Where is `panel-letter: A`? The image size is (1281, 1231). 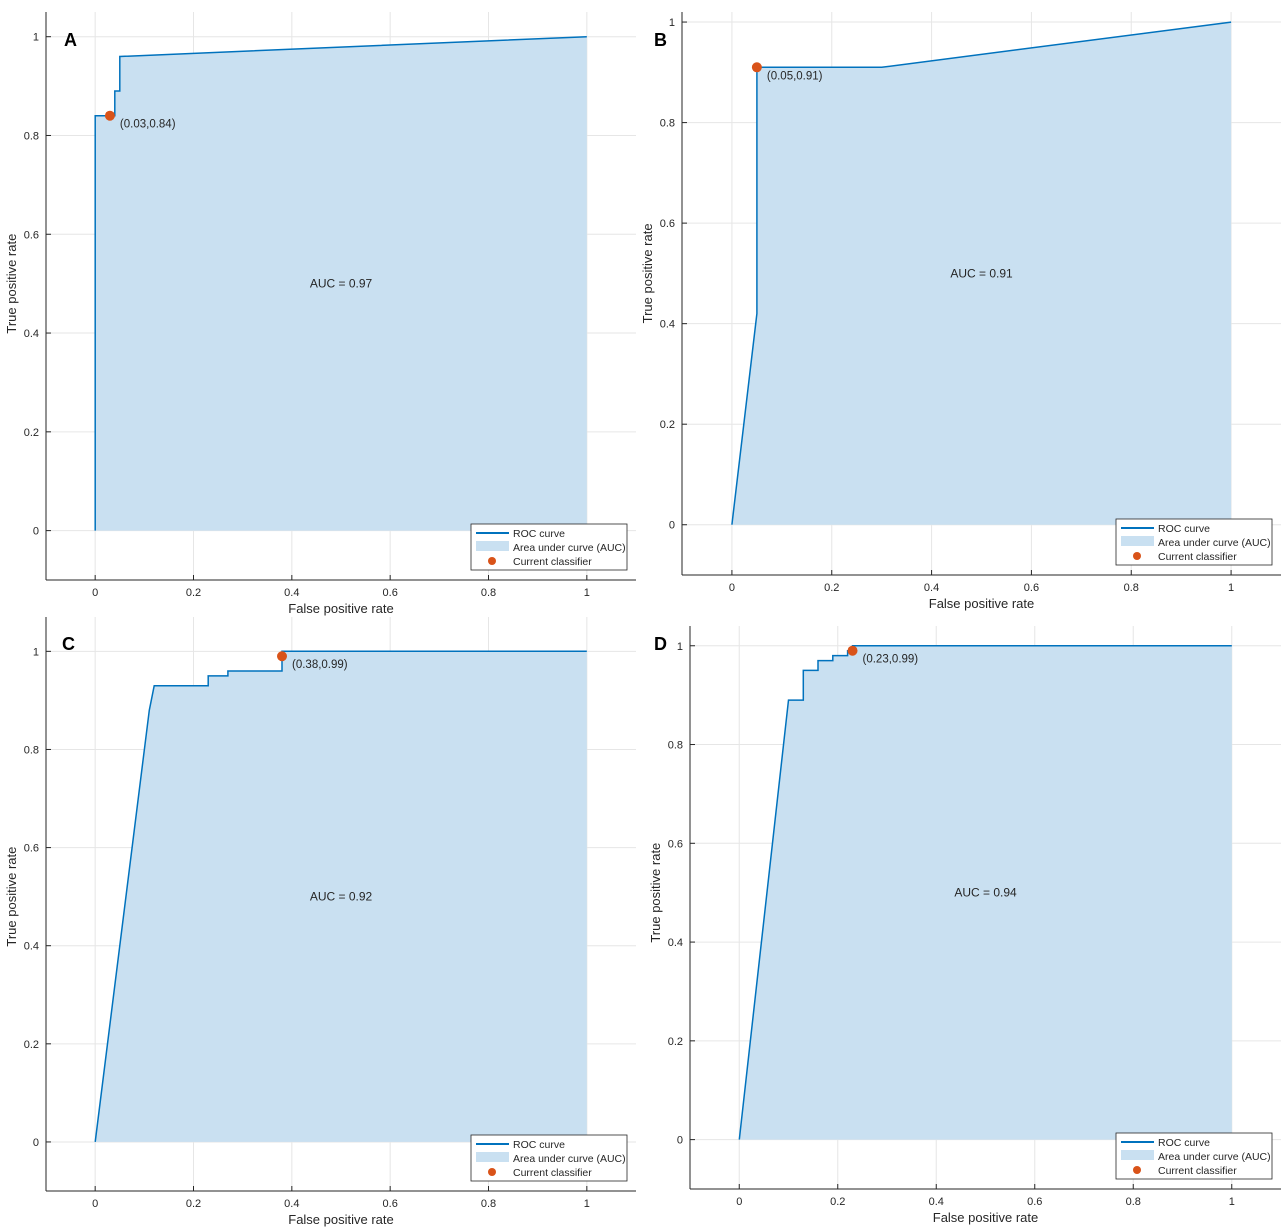
panel-letter: A is located at coordinates (70, 40).